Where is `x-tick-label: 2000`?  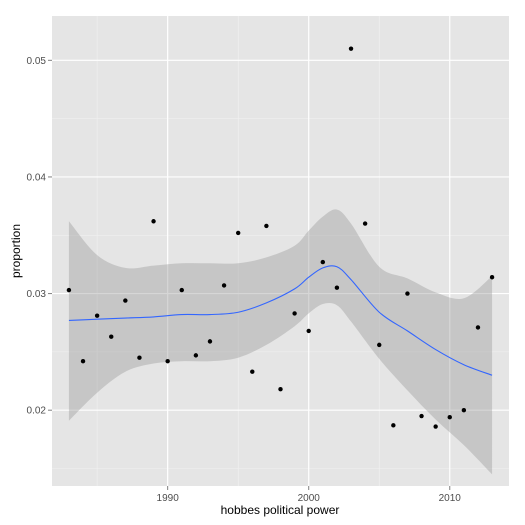
x-tick-label: 2000 is located at coordinates (309, 498).